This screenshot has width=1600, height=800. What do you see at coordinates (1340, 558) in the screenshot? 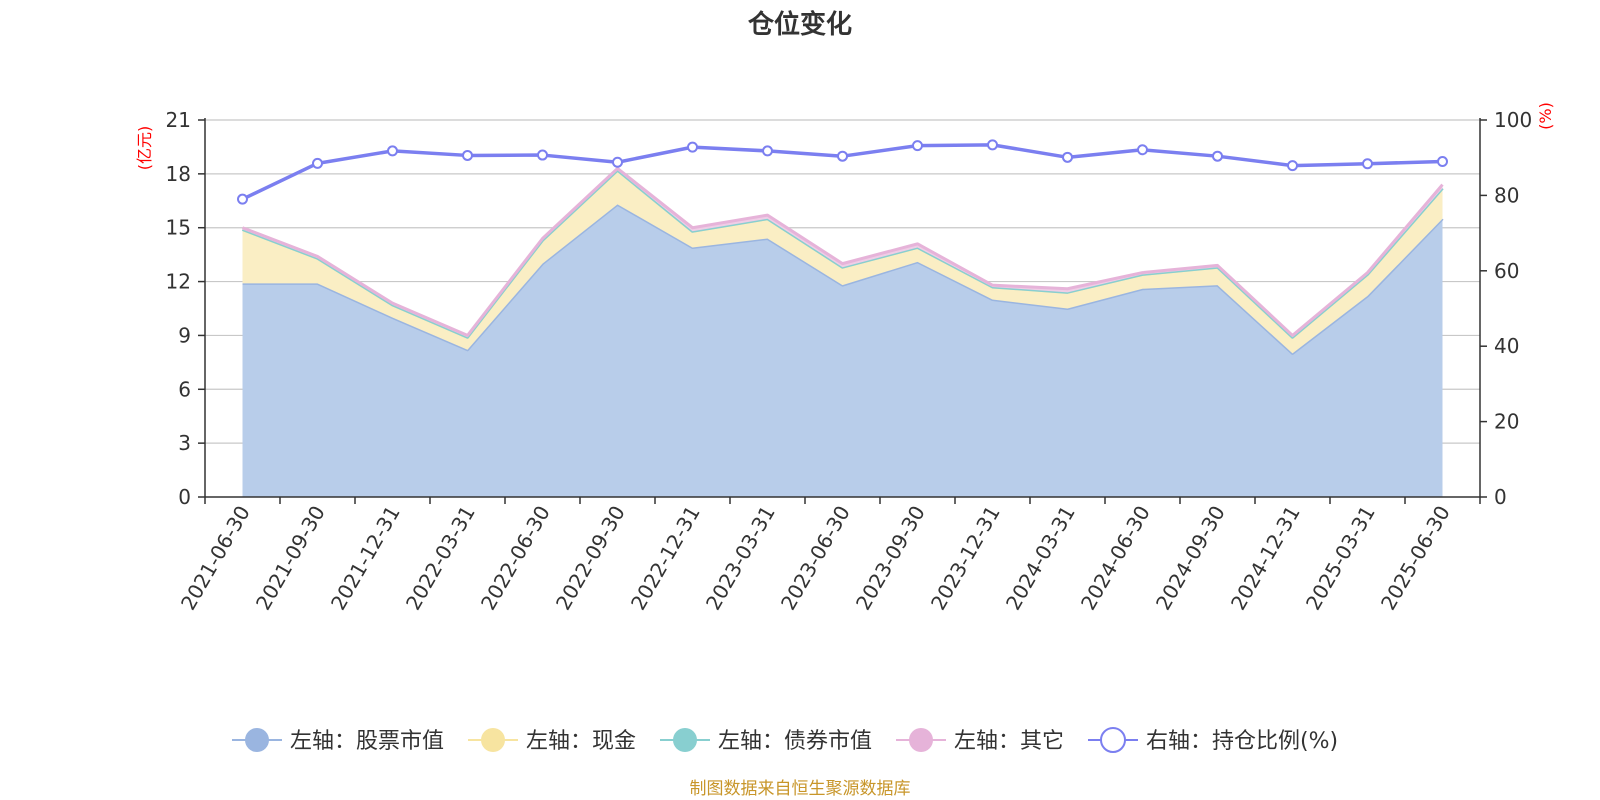
I see `x-axis-tick-label: 2025-03-31` at bounding box center [1340, 558].